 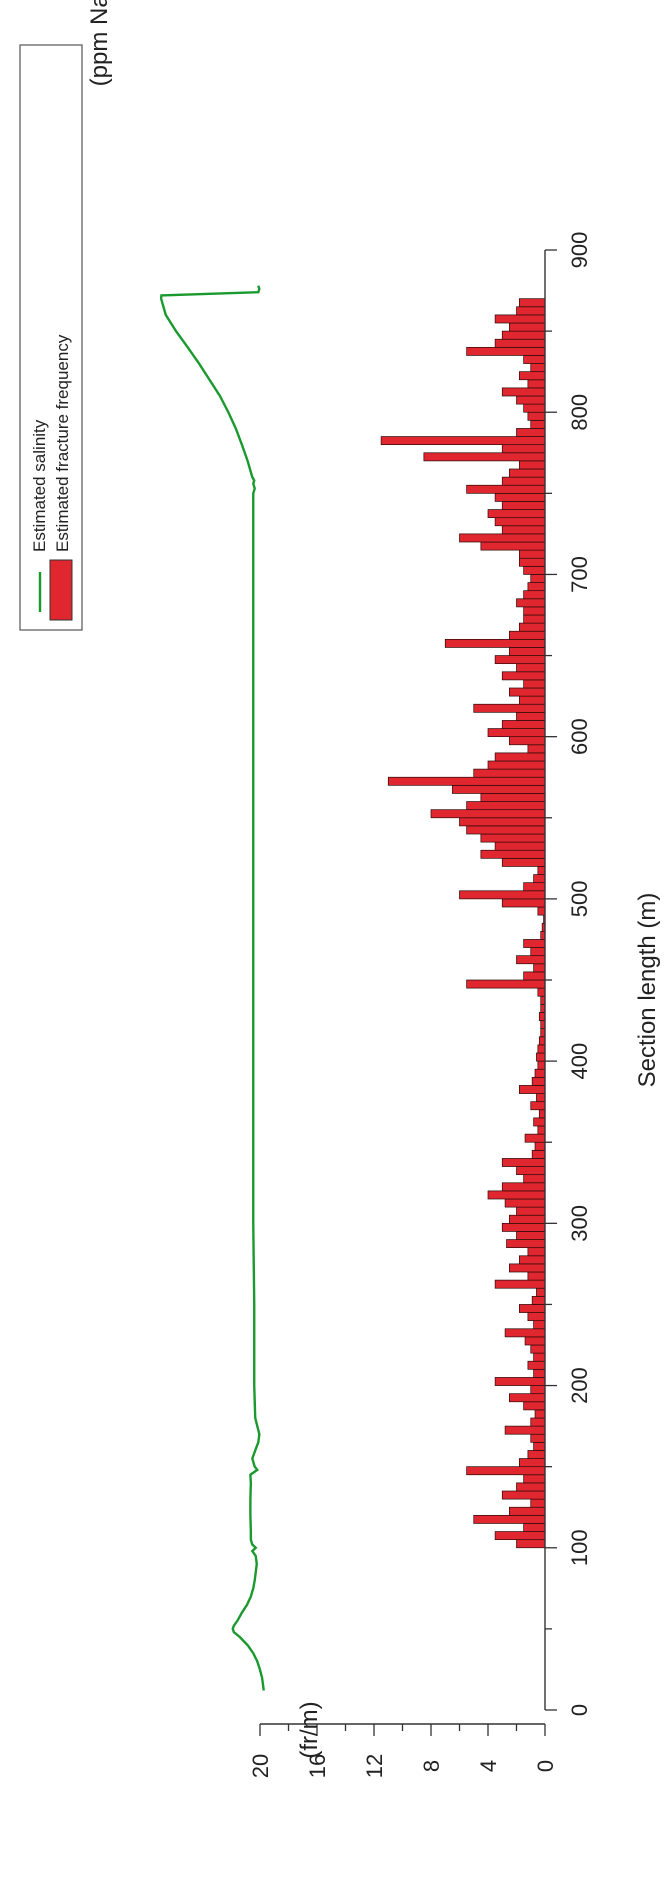 I want to click on x-tick-label: 300, so click(x=579, y=1223).